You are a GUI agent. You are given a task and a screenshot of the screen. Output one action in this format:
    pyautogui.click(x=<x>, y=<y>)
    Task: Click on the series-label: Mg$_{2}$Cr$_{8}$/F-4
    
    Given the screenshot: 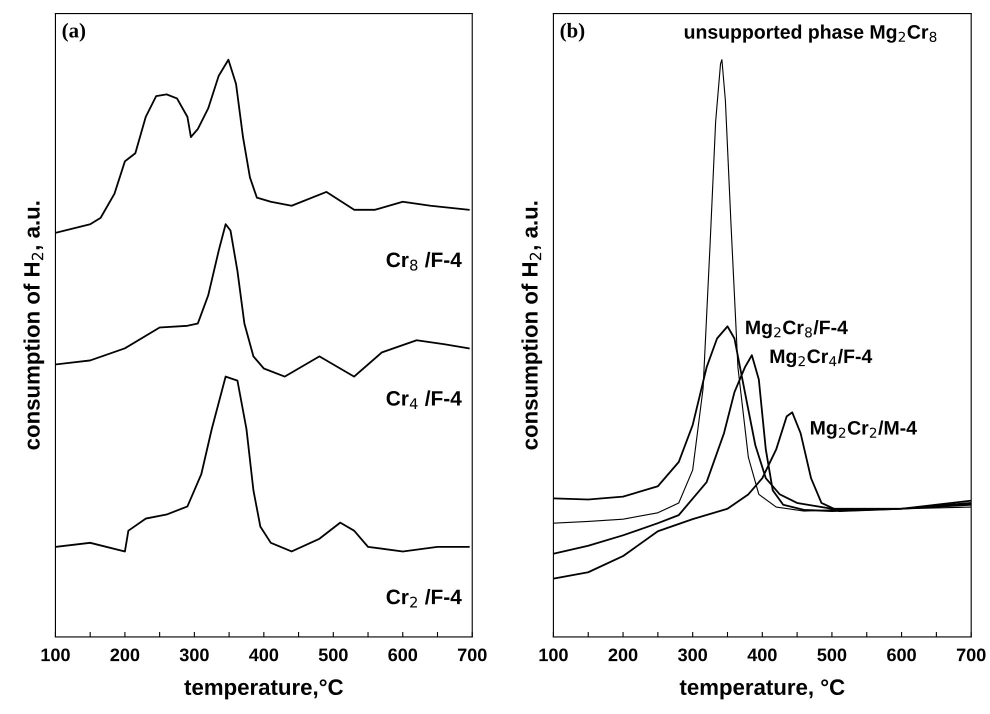 What is the action you would take?
    pyautogui.click(x=797, y=329)
    